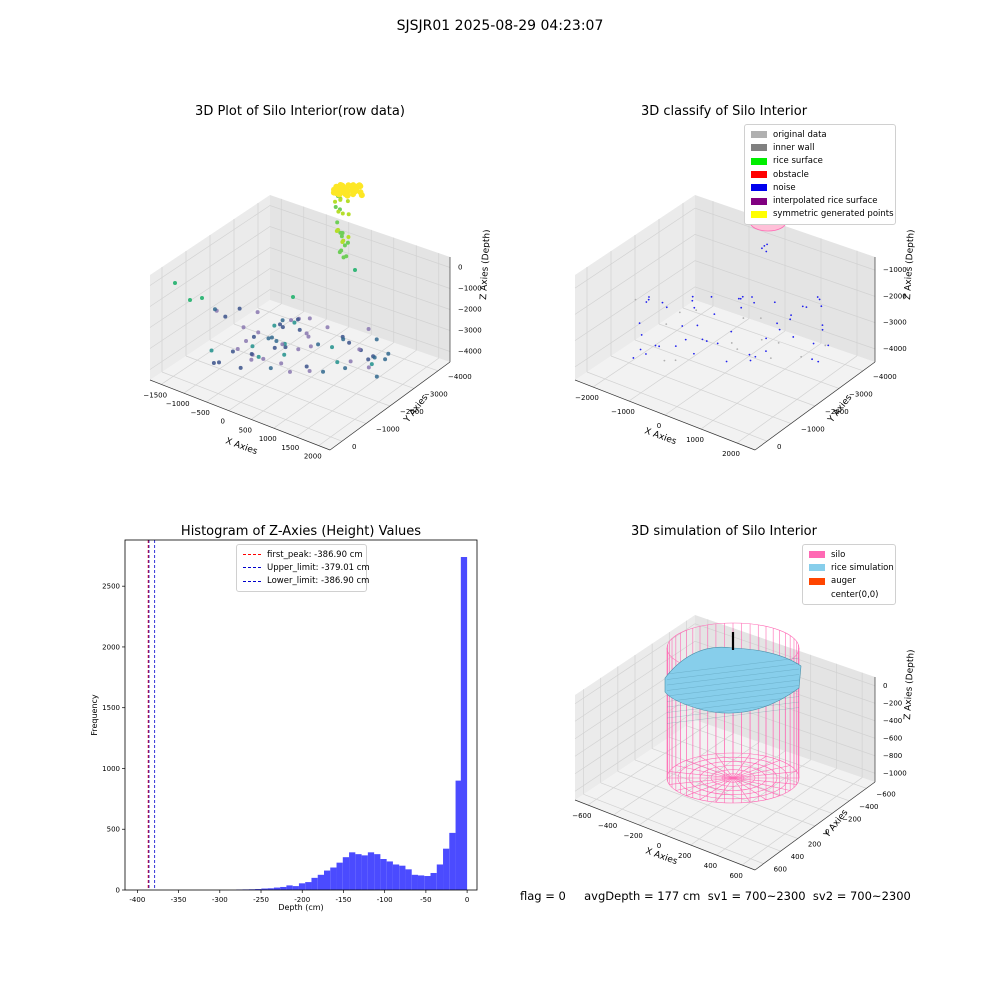 This screenshot has width=1000, height=1000. I want to click on raw-x-tick-label: 500, so click(245, 430).